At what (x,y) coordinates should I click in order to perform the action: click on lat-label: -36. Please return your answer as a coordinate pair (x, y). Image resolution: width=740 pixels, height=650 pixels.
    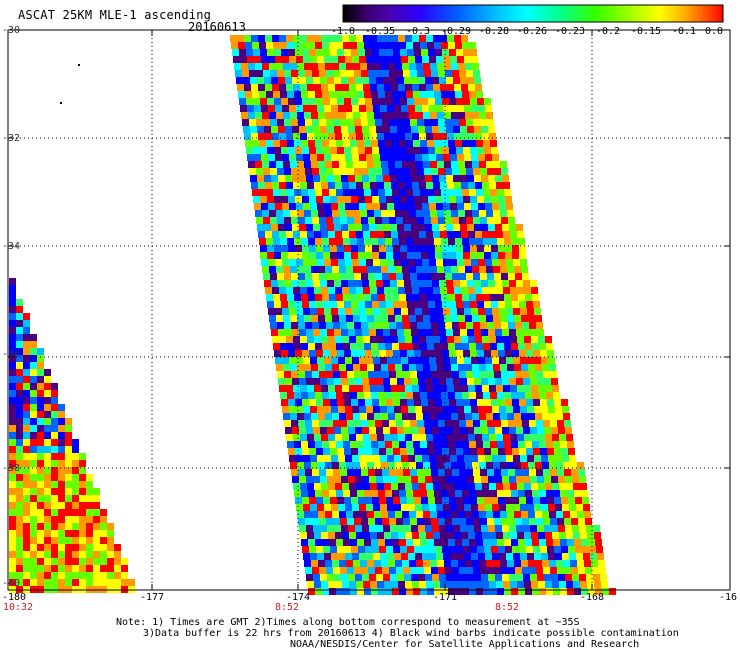
    Looking at the image, I should click on (11, 354).